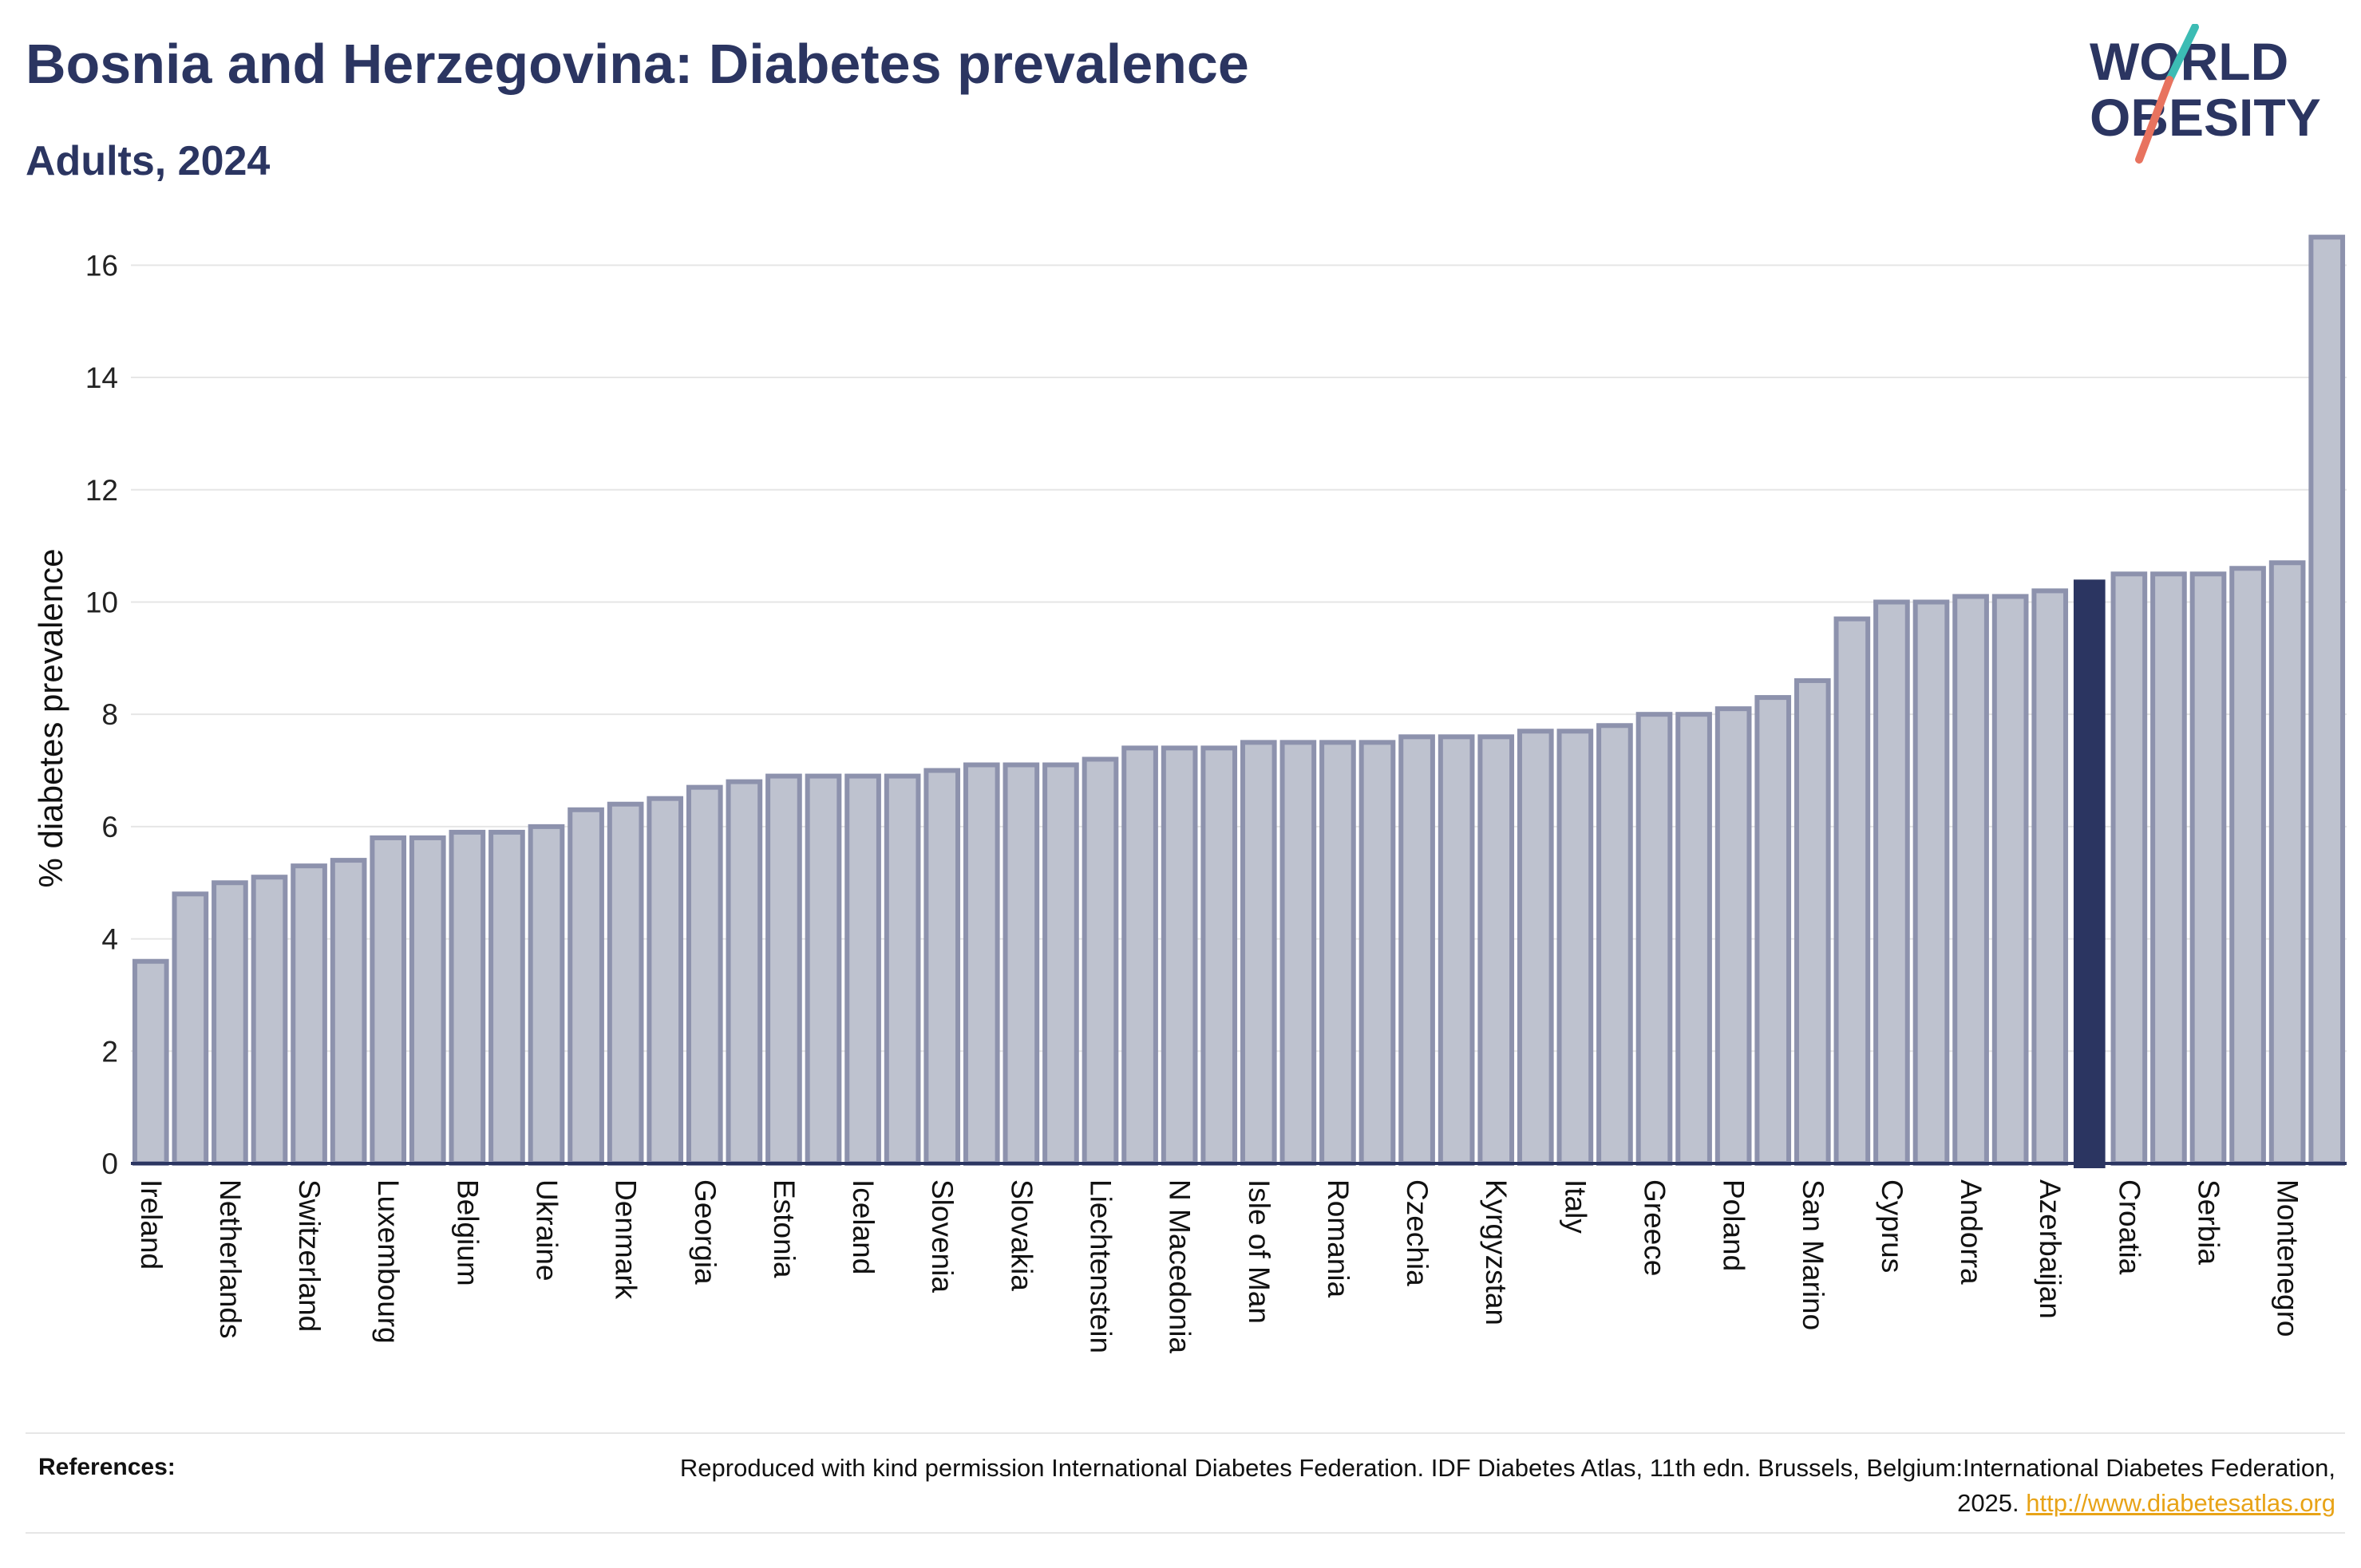 This screenshot has height=1568, width=2361. Describe the element at coordinates (148, 161) in the screenshot. I see `chart-subtitle: Adults, 2024` at that location.